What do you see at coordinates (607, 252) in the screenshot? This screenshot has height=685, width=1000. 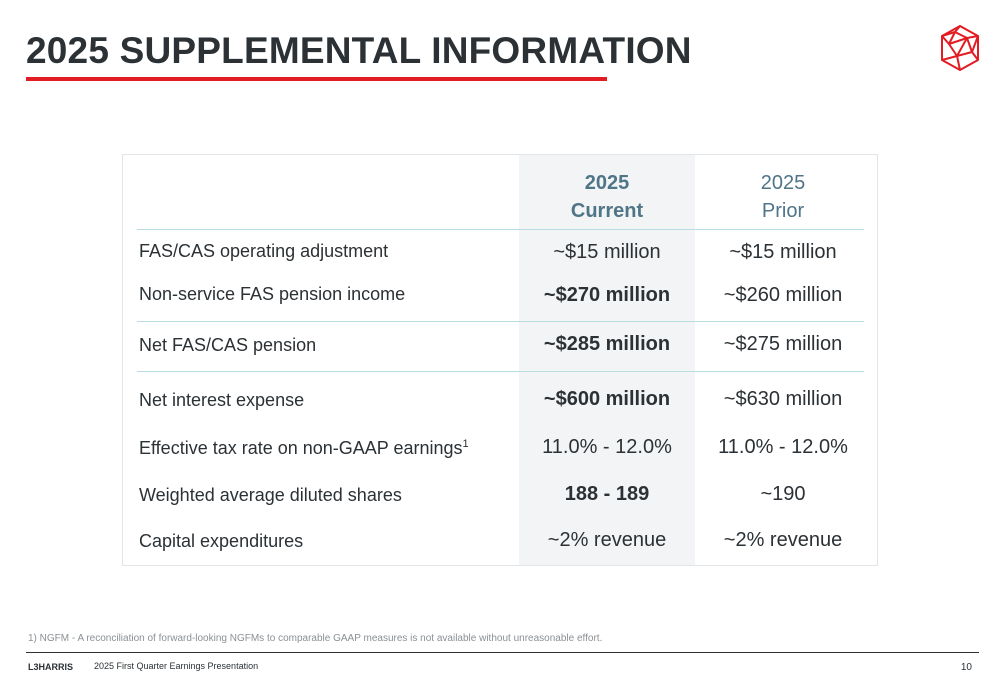 I see `current-value: ~$15 million` at bounding box center [607, 252].